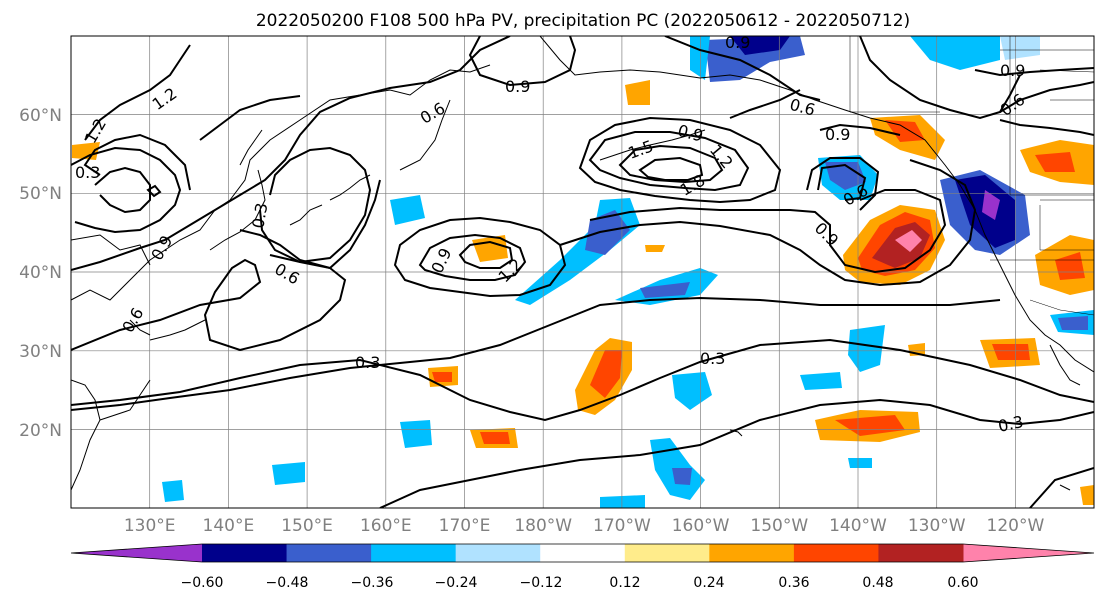 This screenshot has width=1105, height=601. Describe the element at coordinates (465, 526) in the screenshot. I see `lon-label: 170°E` at that location.